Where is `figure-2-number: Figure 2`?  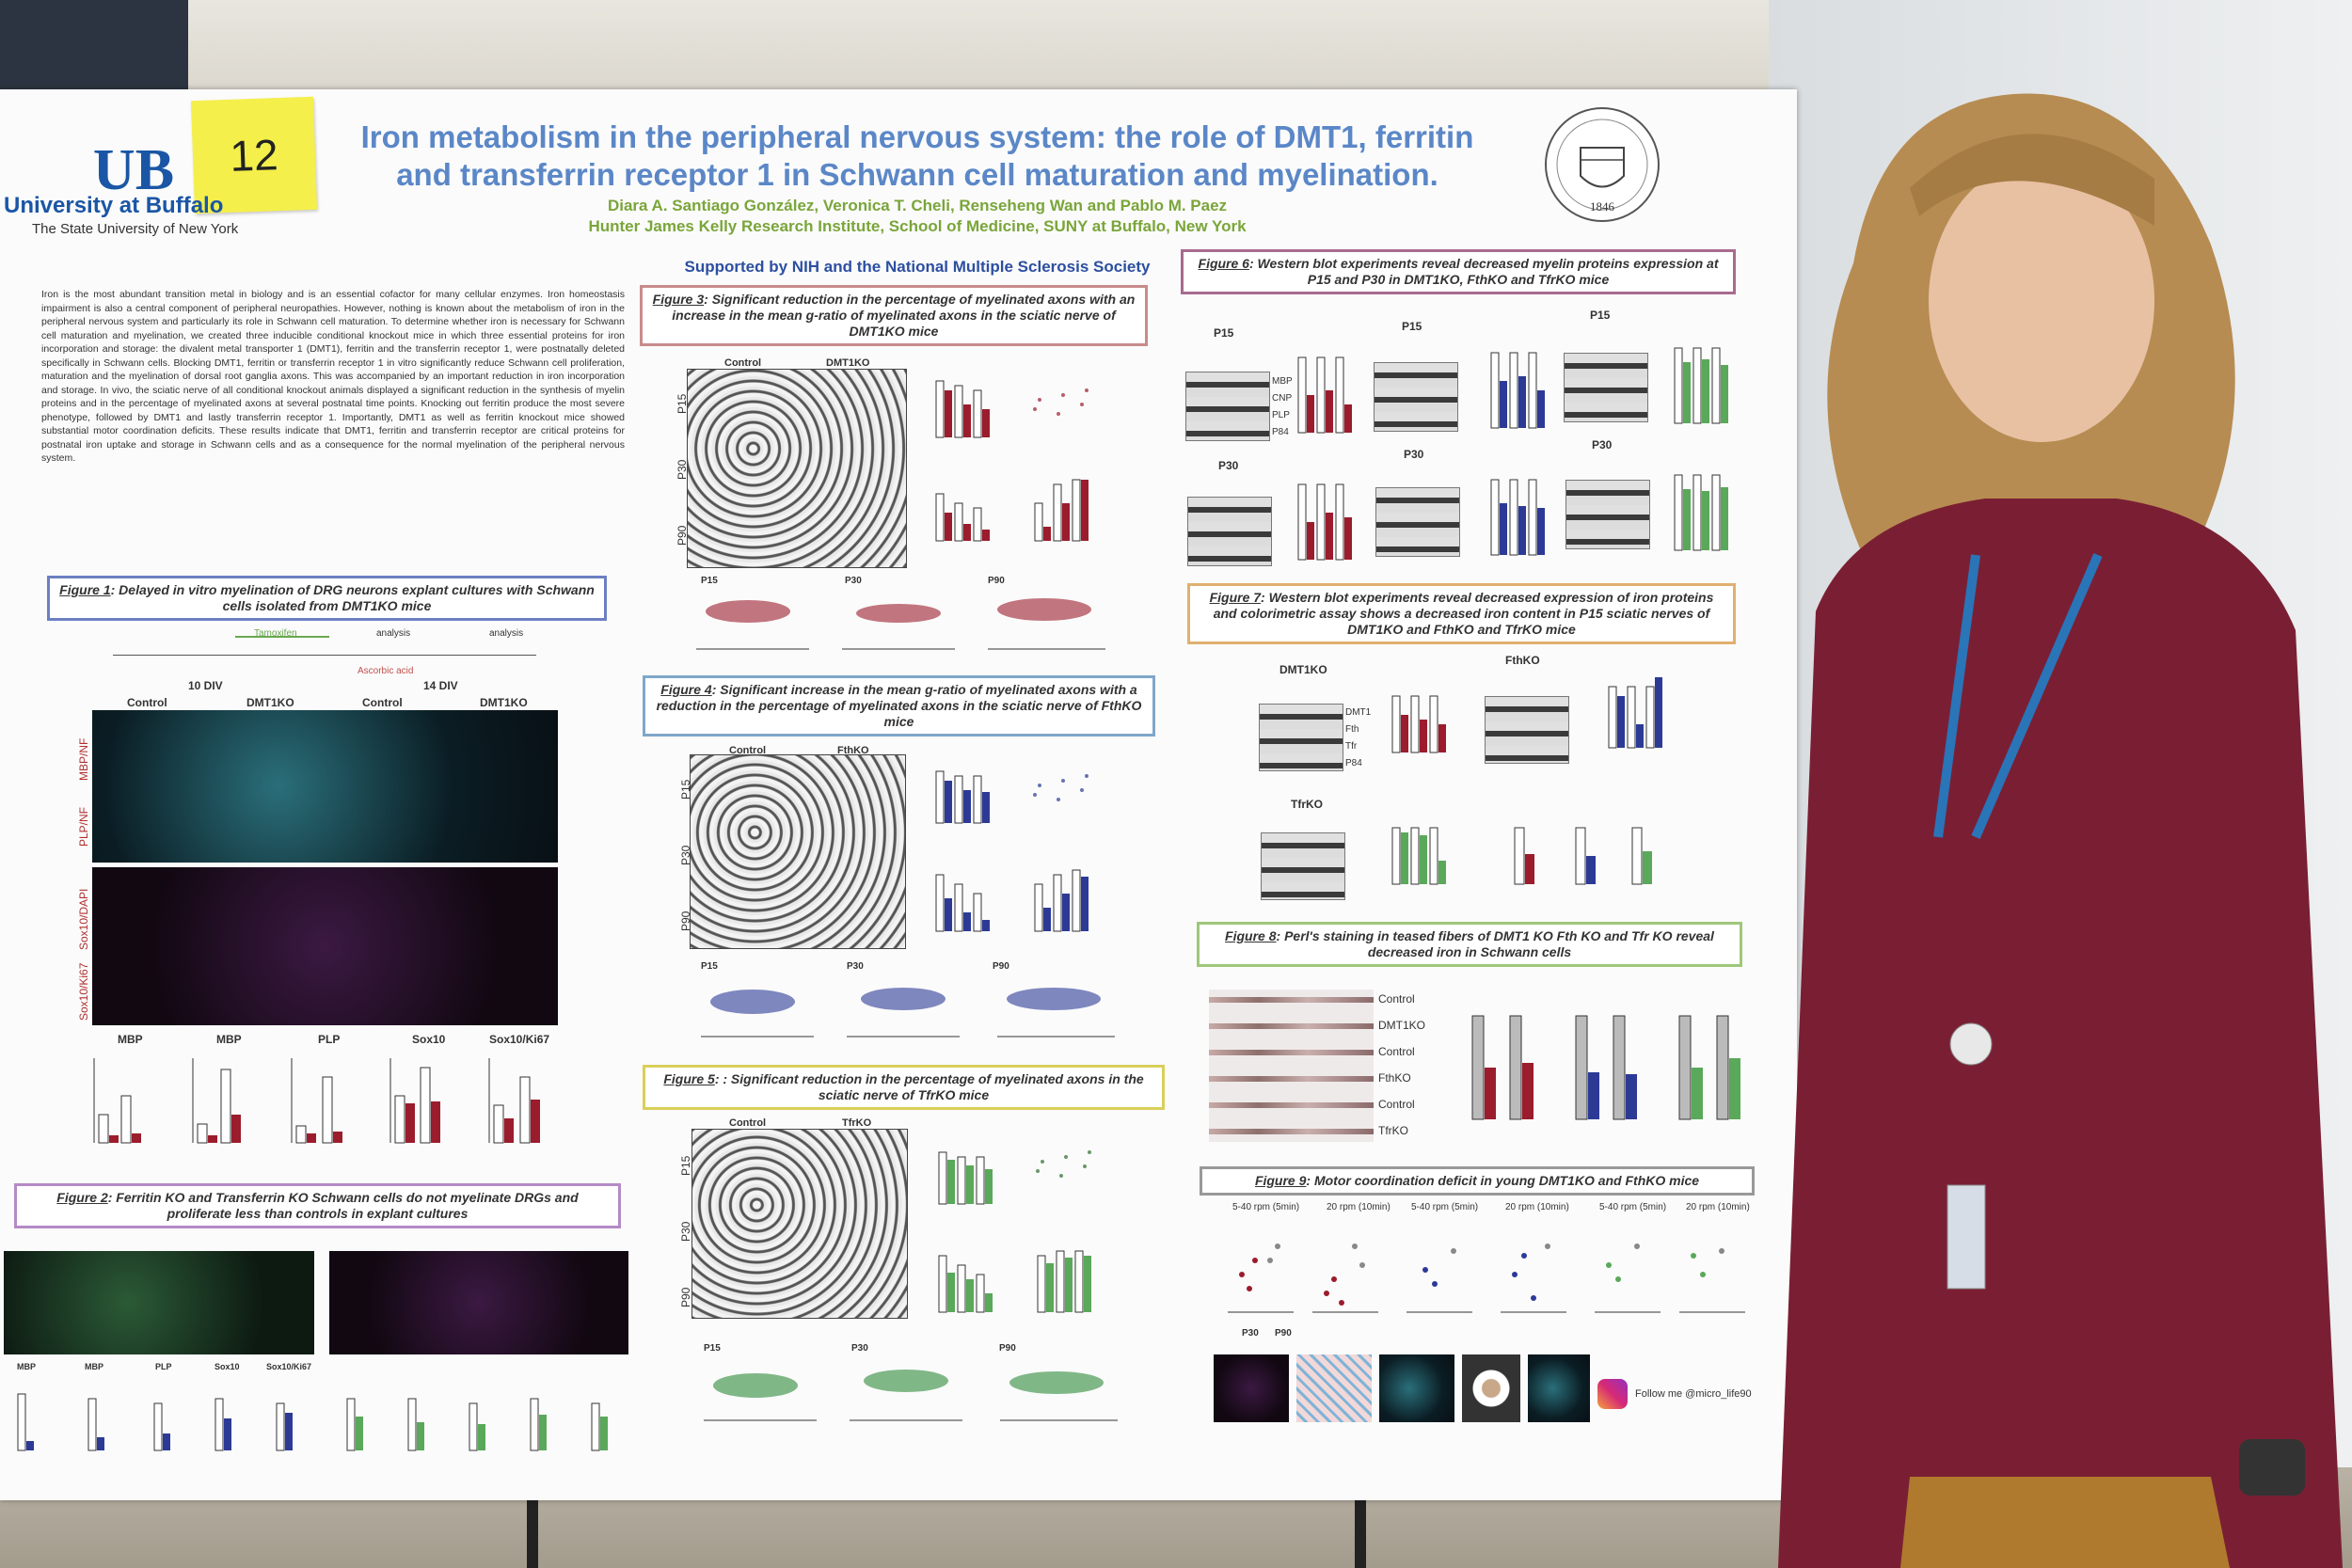
figure-2-number: Figure 2 is located at coordinates (82, 1197).